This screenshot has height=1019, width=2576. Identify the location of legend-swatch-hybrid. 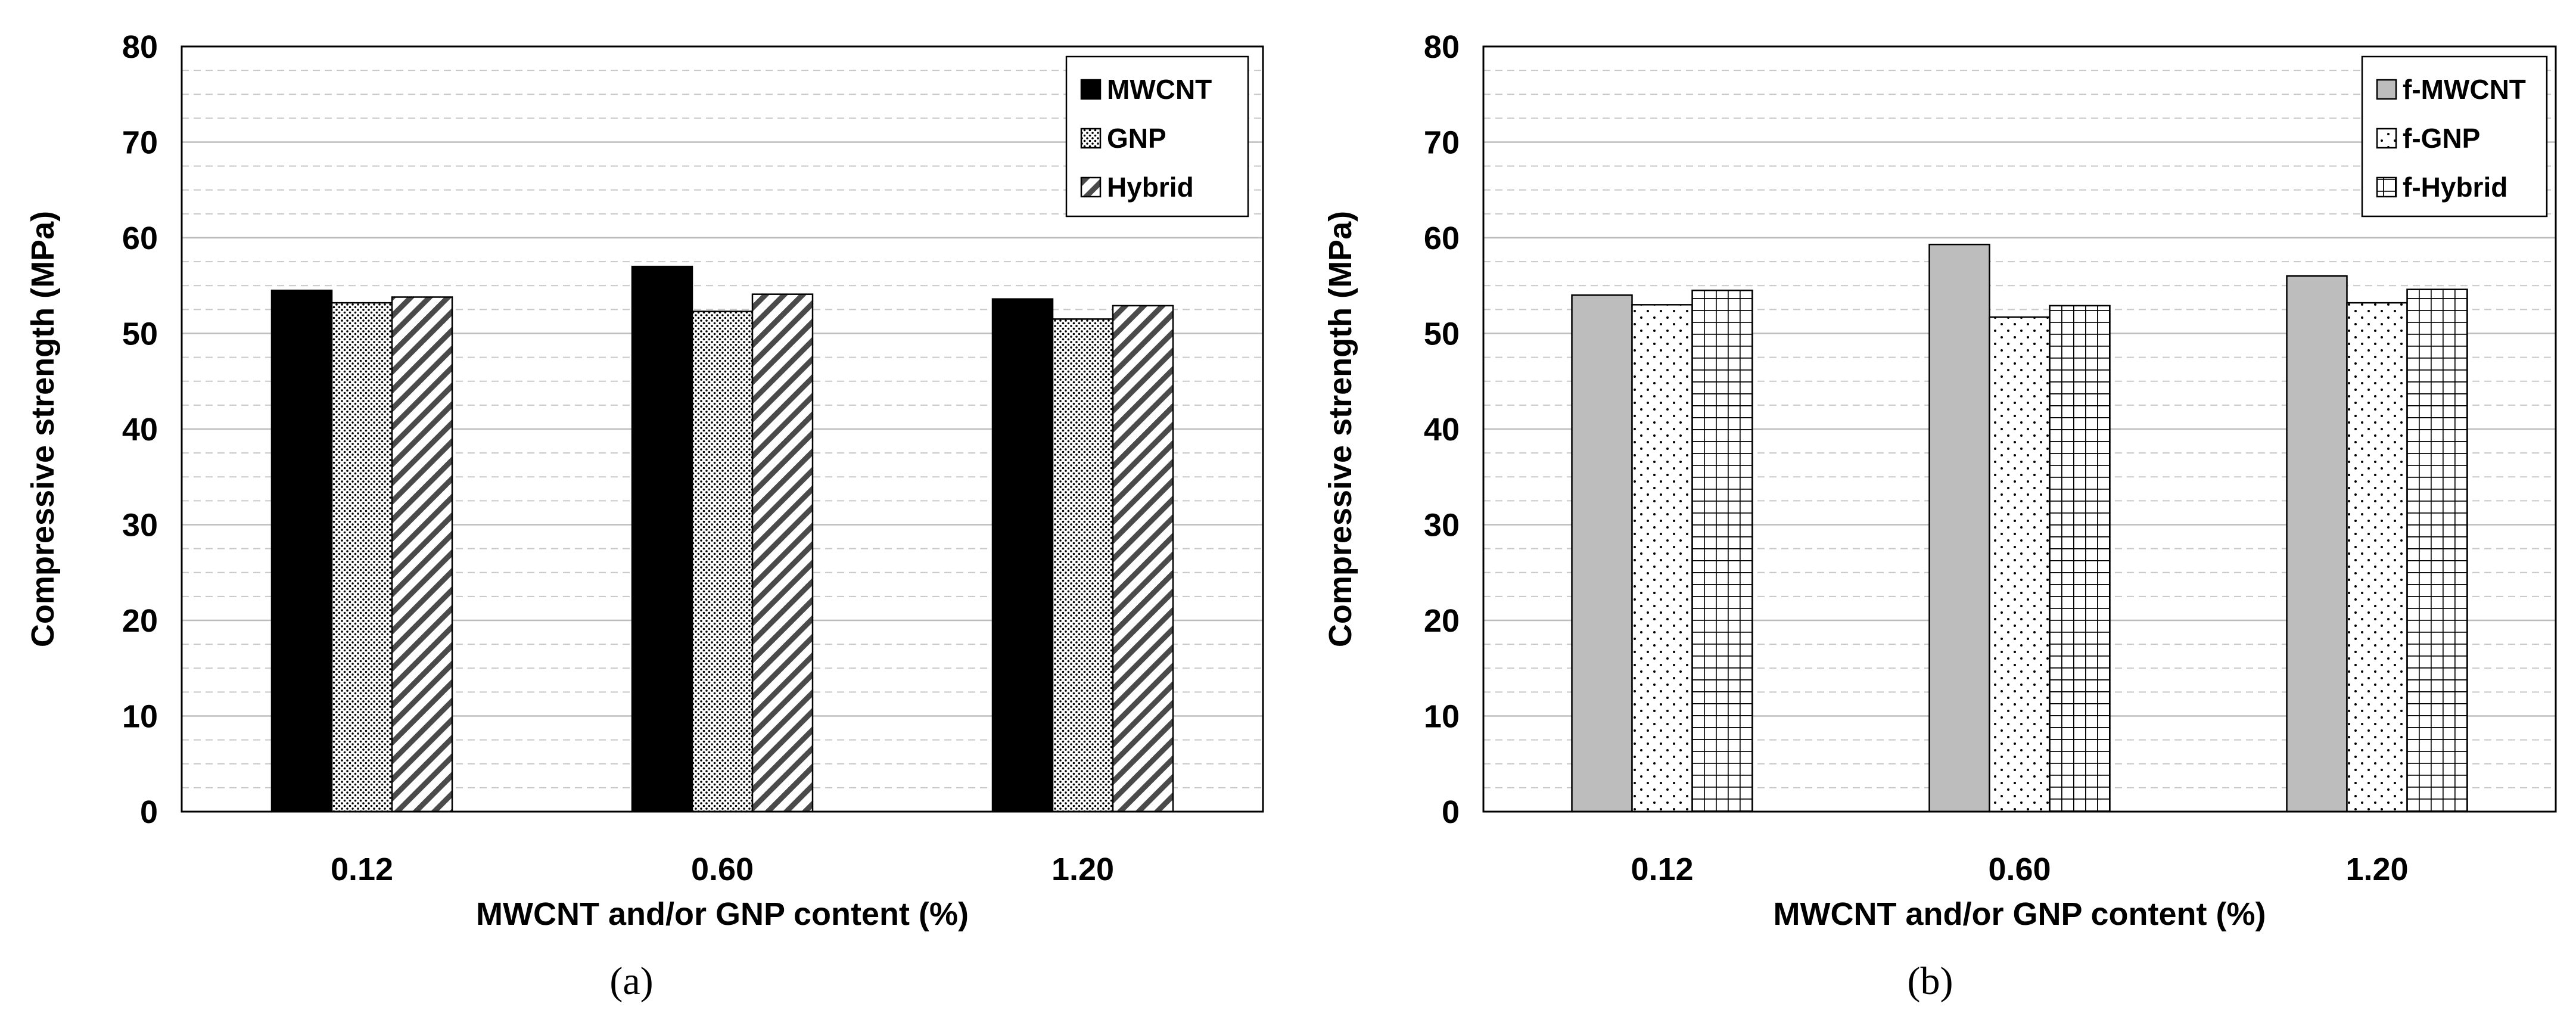
(1091, 187).